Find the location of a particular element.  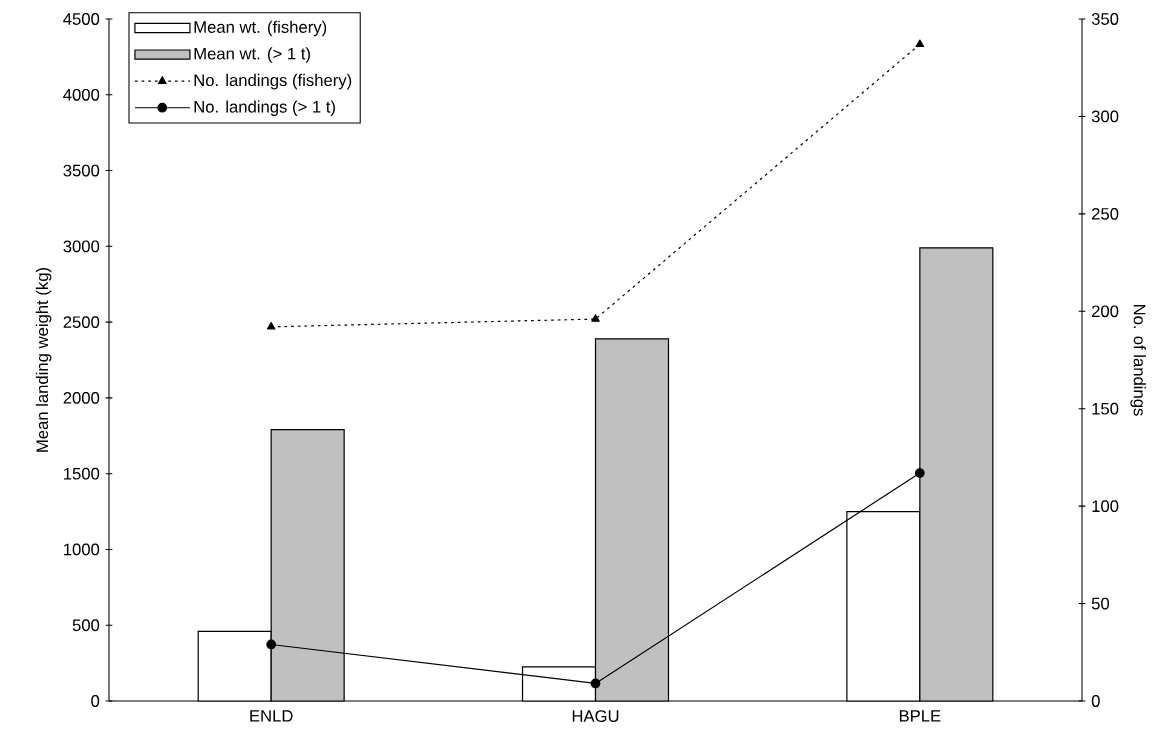

y-tick-label: 1500 is located at coordinates (82, 473).